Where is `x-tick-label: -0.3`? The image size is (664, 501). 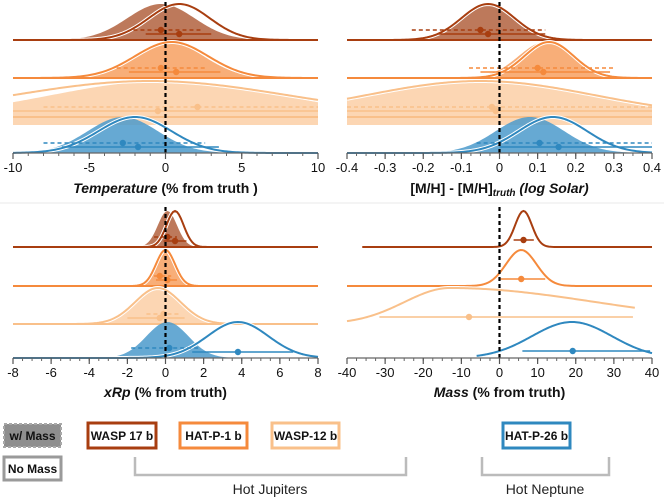 x-tick-label: -0.3 is located at coordinates (385, 167).